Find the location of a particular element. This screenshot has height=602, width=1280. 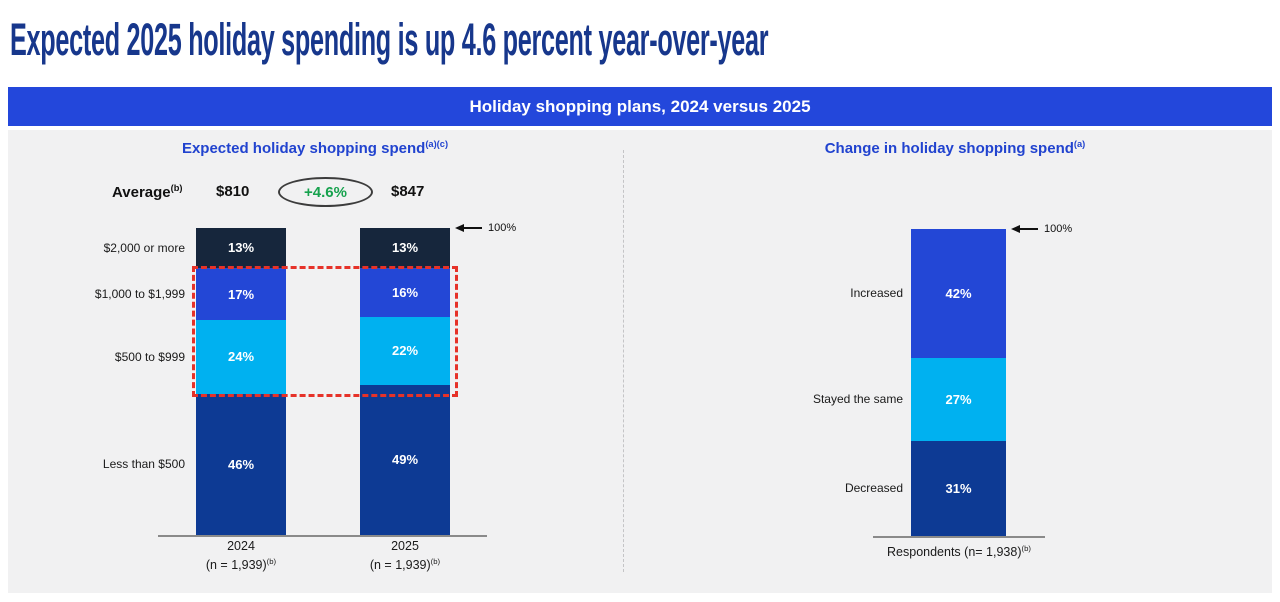

average-label-footnote: (b) is located at coordinates (176, 188).